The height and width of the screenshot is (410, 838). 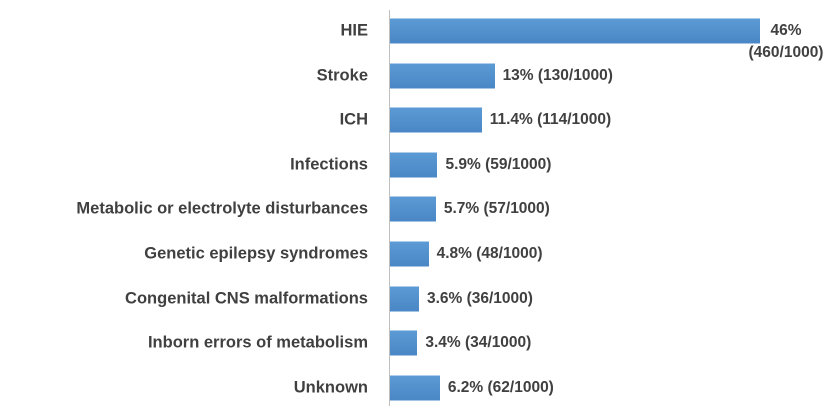 I want to click on category-label: Stroke, so click(x=342, y=75).